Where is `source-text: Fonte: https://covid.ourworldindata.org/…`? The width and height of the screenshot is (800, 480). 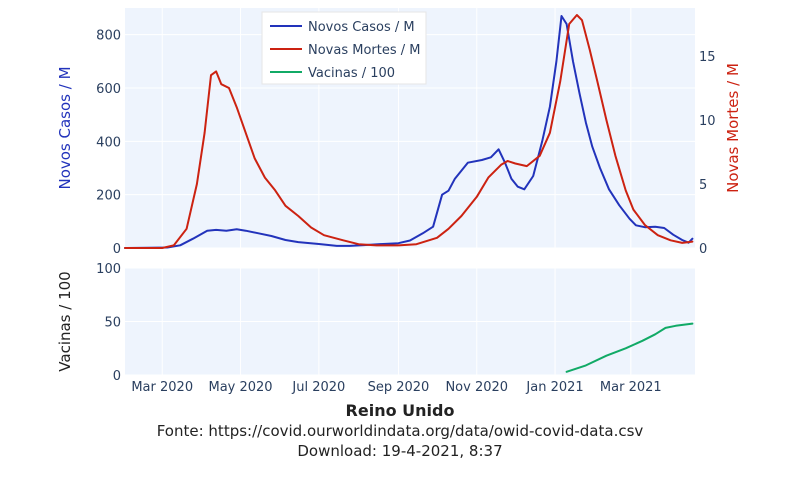
source-text: Fonte: https://covid.ourworldindata.org/… is located at coordinates (400, 431).